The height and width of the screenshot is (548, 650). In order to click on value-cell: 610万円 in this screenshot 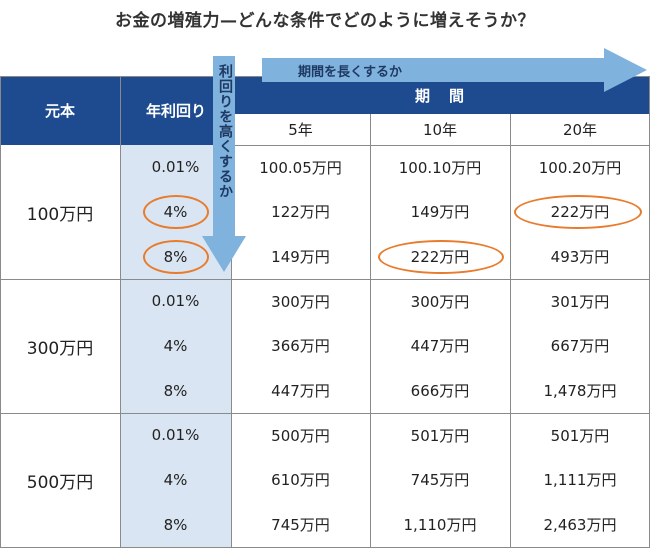, I will do `click(300, 480)`.